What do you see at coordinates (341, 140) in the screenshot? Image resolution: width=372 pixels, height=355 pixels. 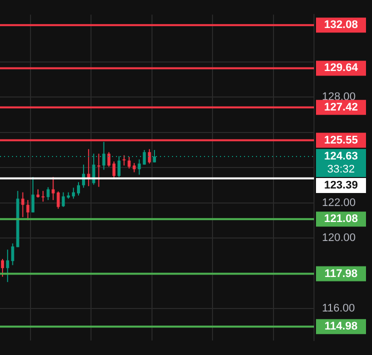 I see `ref-line-label: 125.55` at bounding box center [341, 140].